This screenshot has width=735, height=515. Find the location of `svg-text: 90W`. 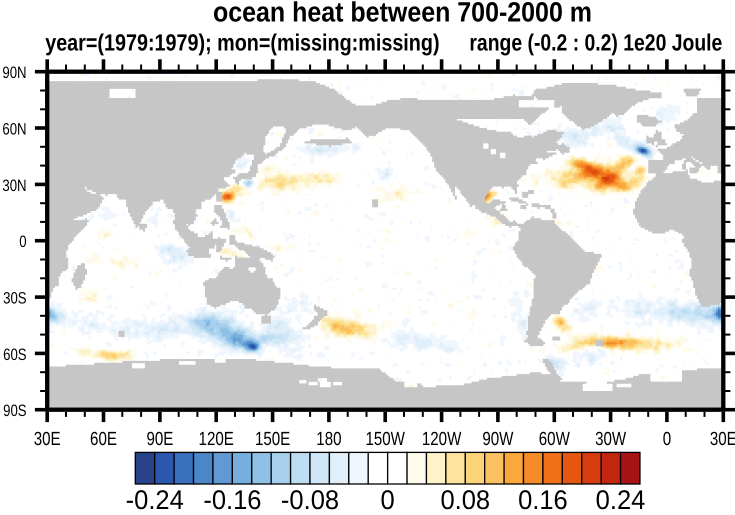

svg-text: 90W is located at coordinates (497, 439).